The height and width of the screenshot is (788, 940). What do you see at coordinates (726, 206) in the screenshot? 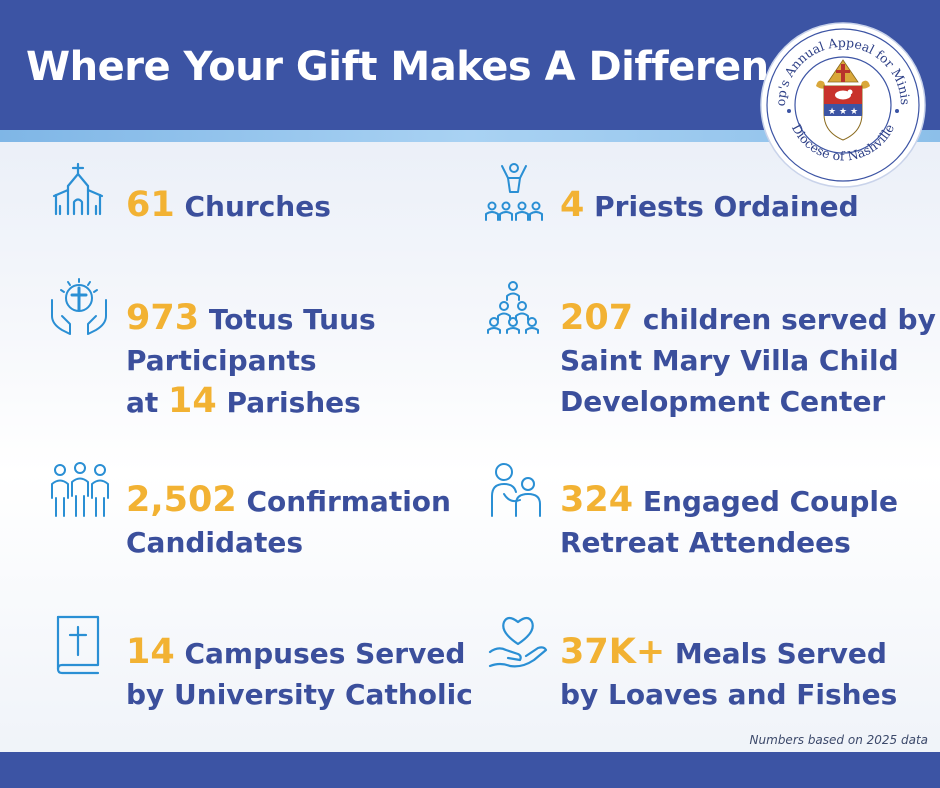
I see `stat-text: Priests Ordained` at bounding box center [726, 206].